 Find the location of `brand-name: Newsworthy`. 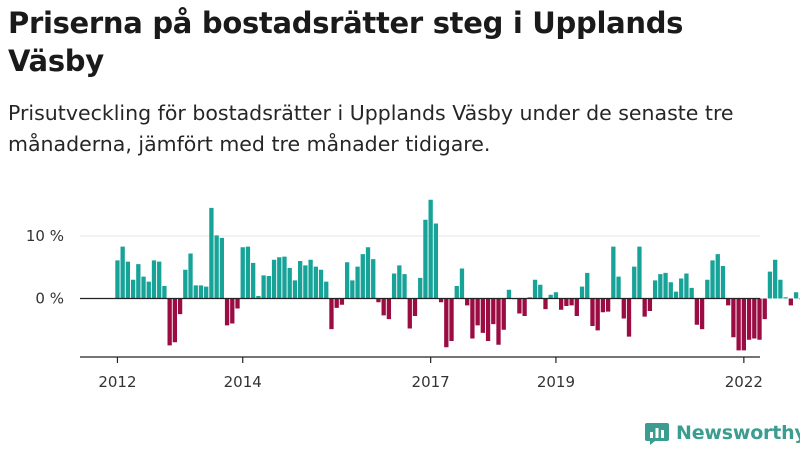

brand-name: Newsworthy is located at coordinates (738, 433).